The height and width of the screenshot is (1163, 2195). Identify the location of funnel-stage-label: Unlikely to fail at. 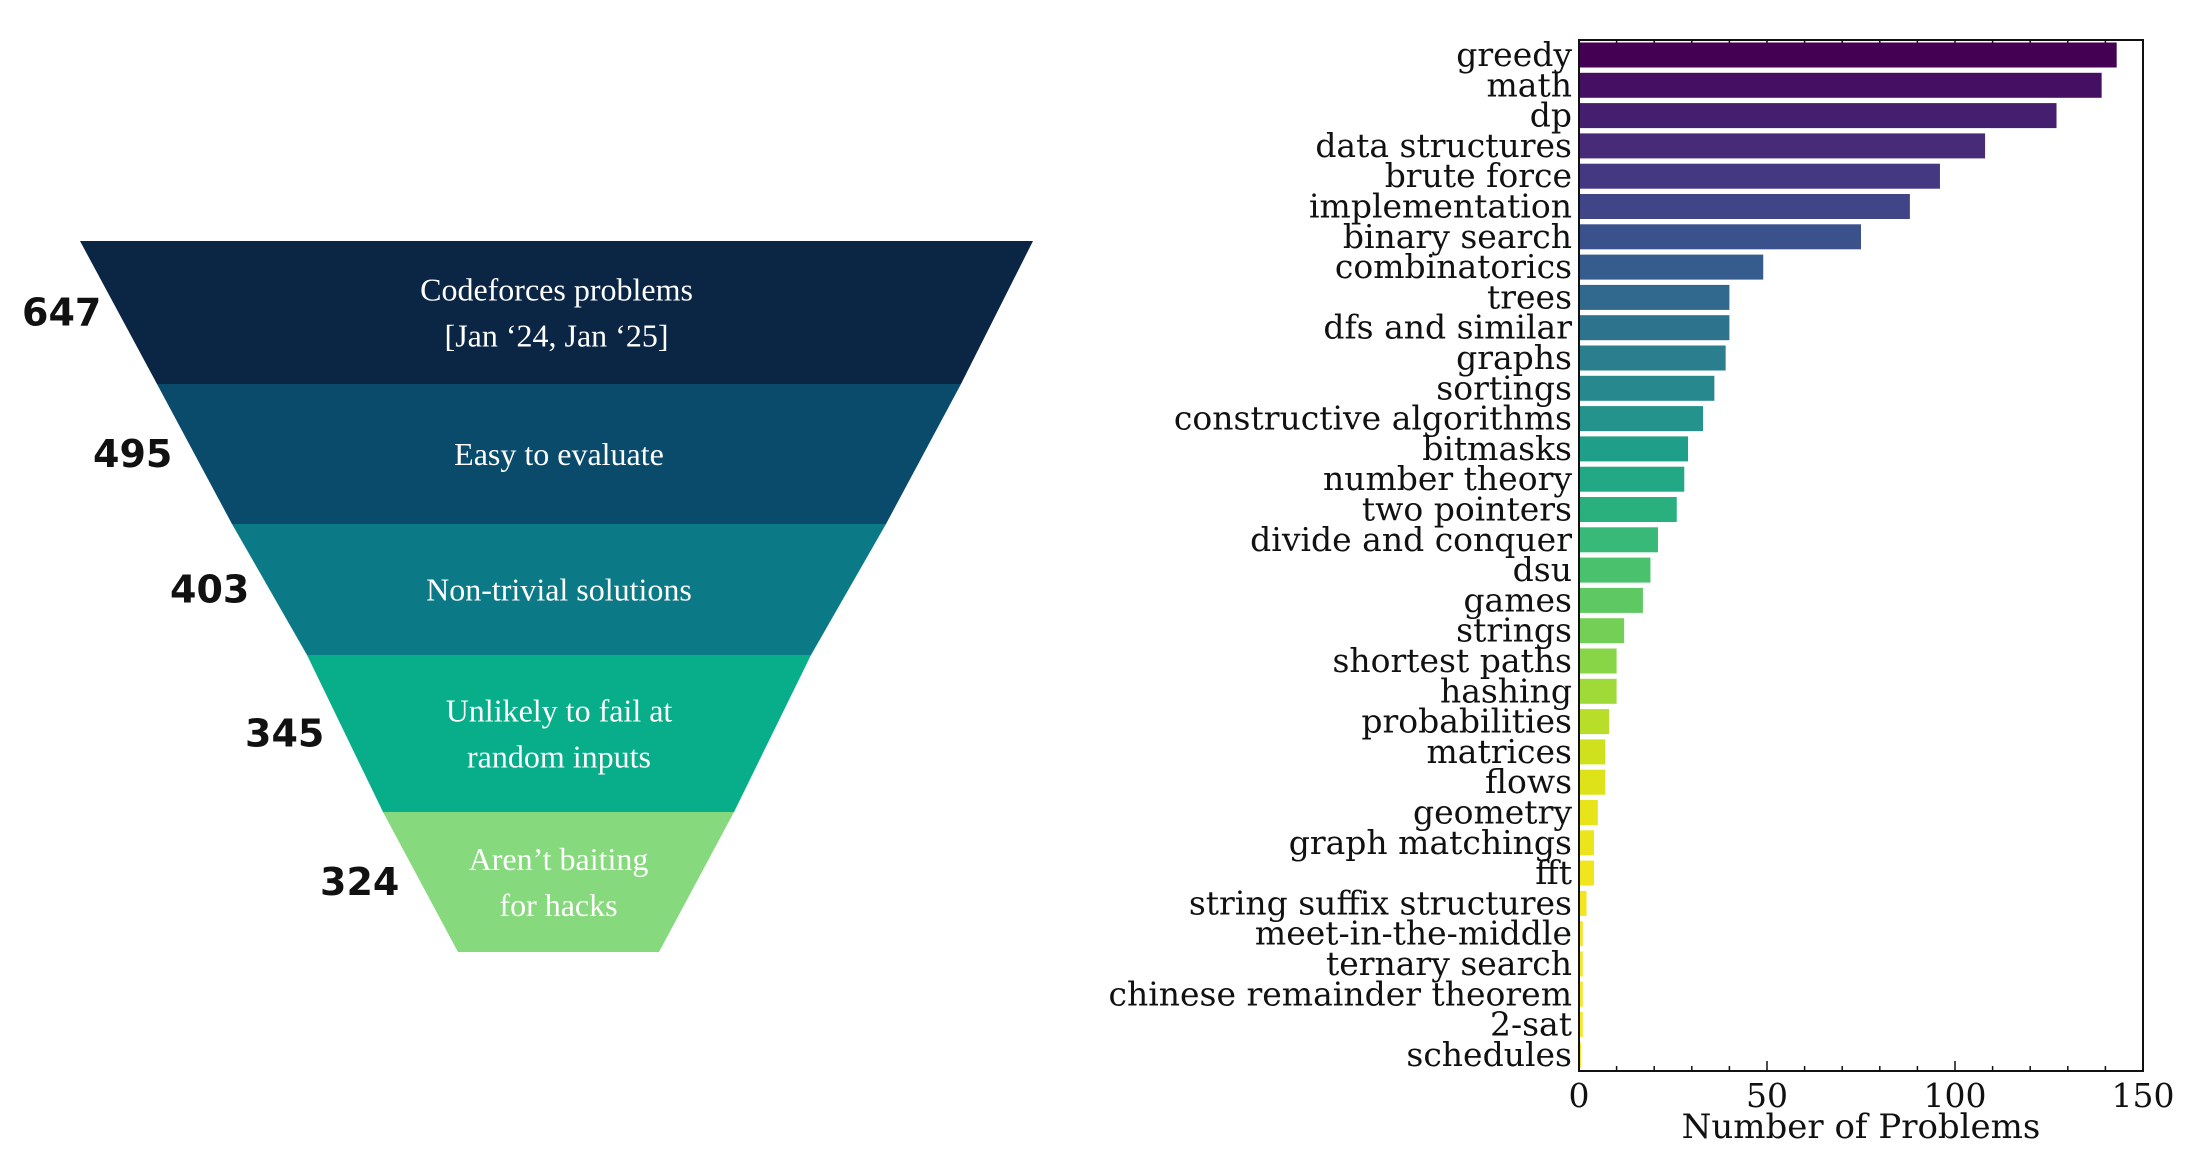
(559, 711).